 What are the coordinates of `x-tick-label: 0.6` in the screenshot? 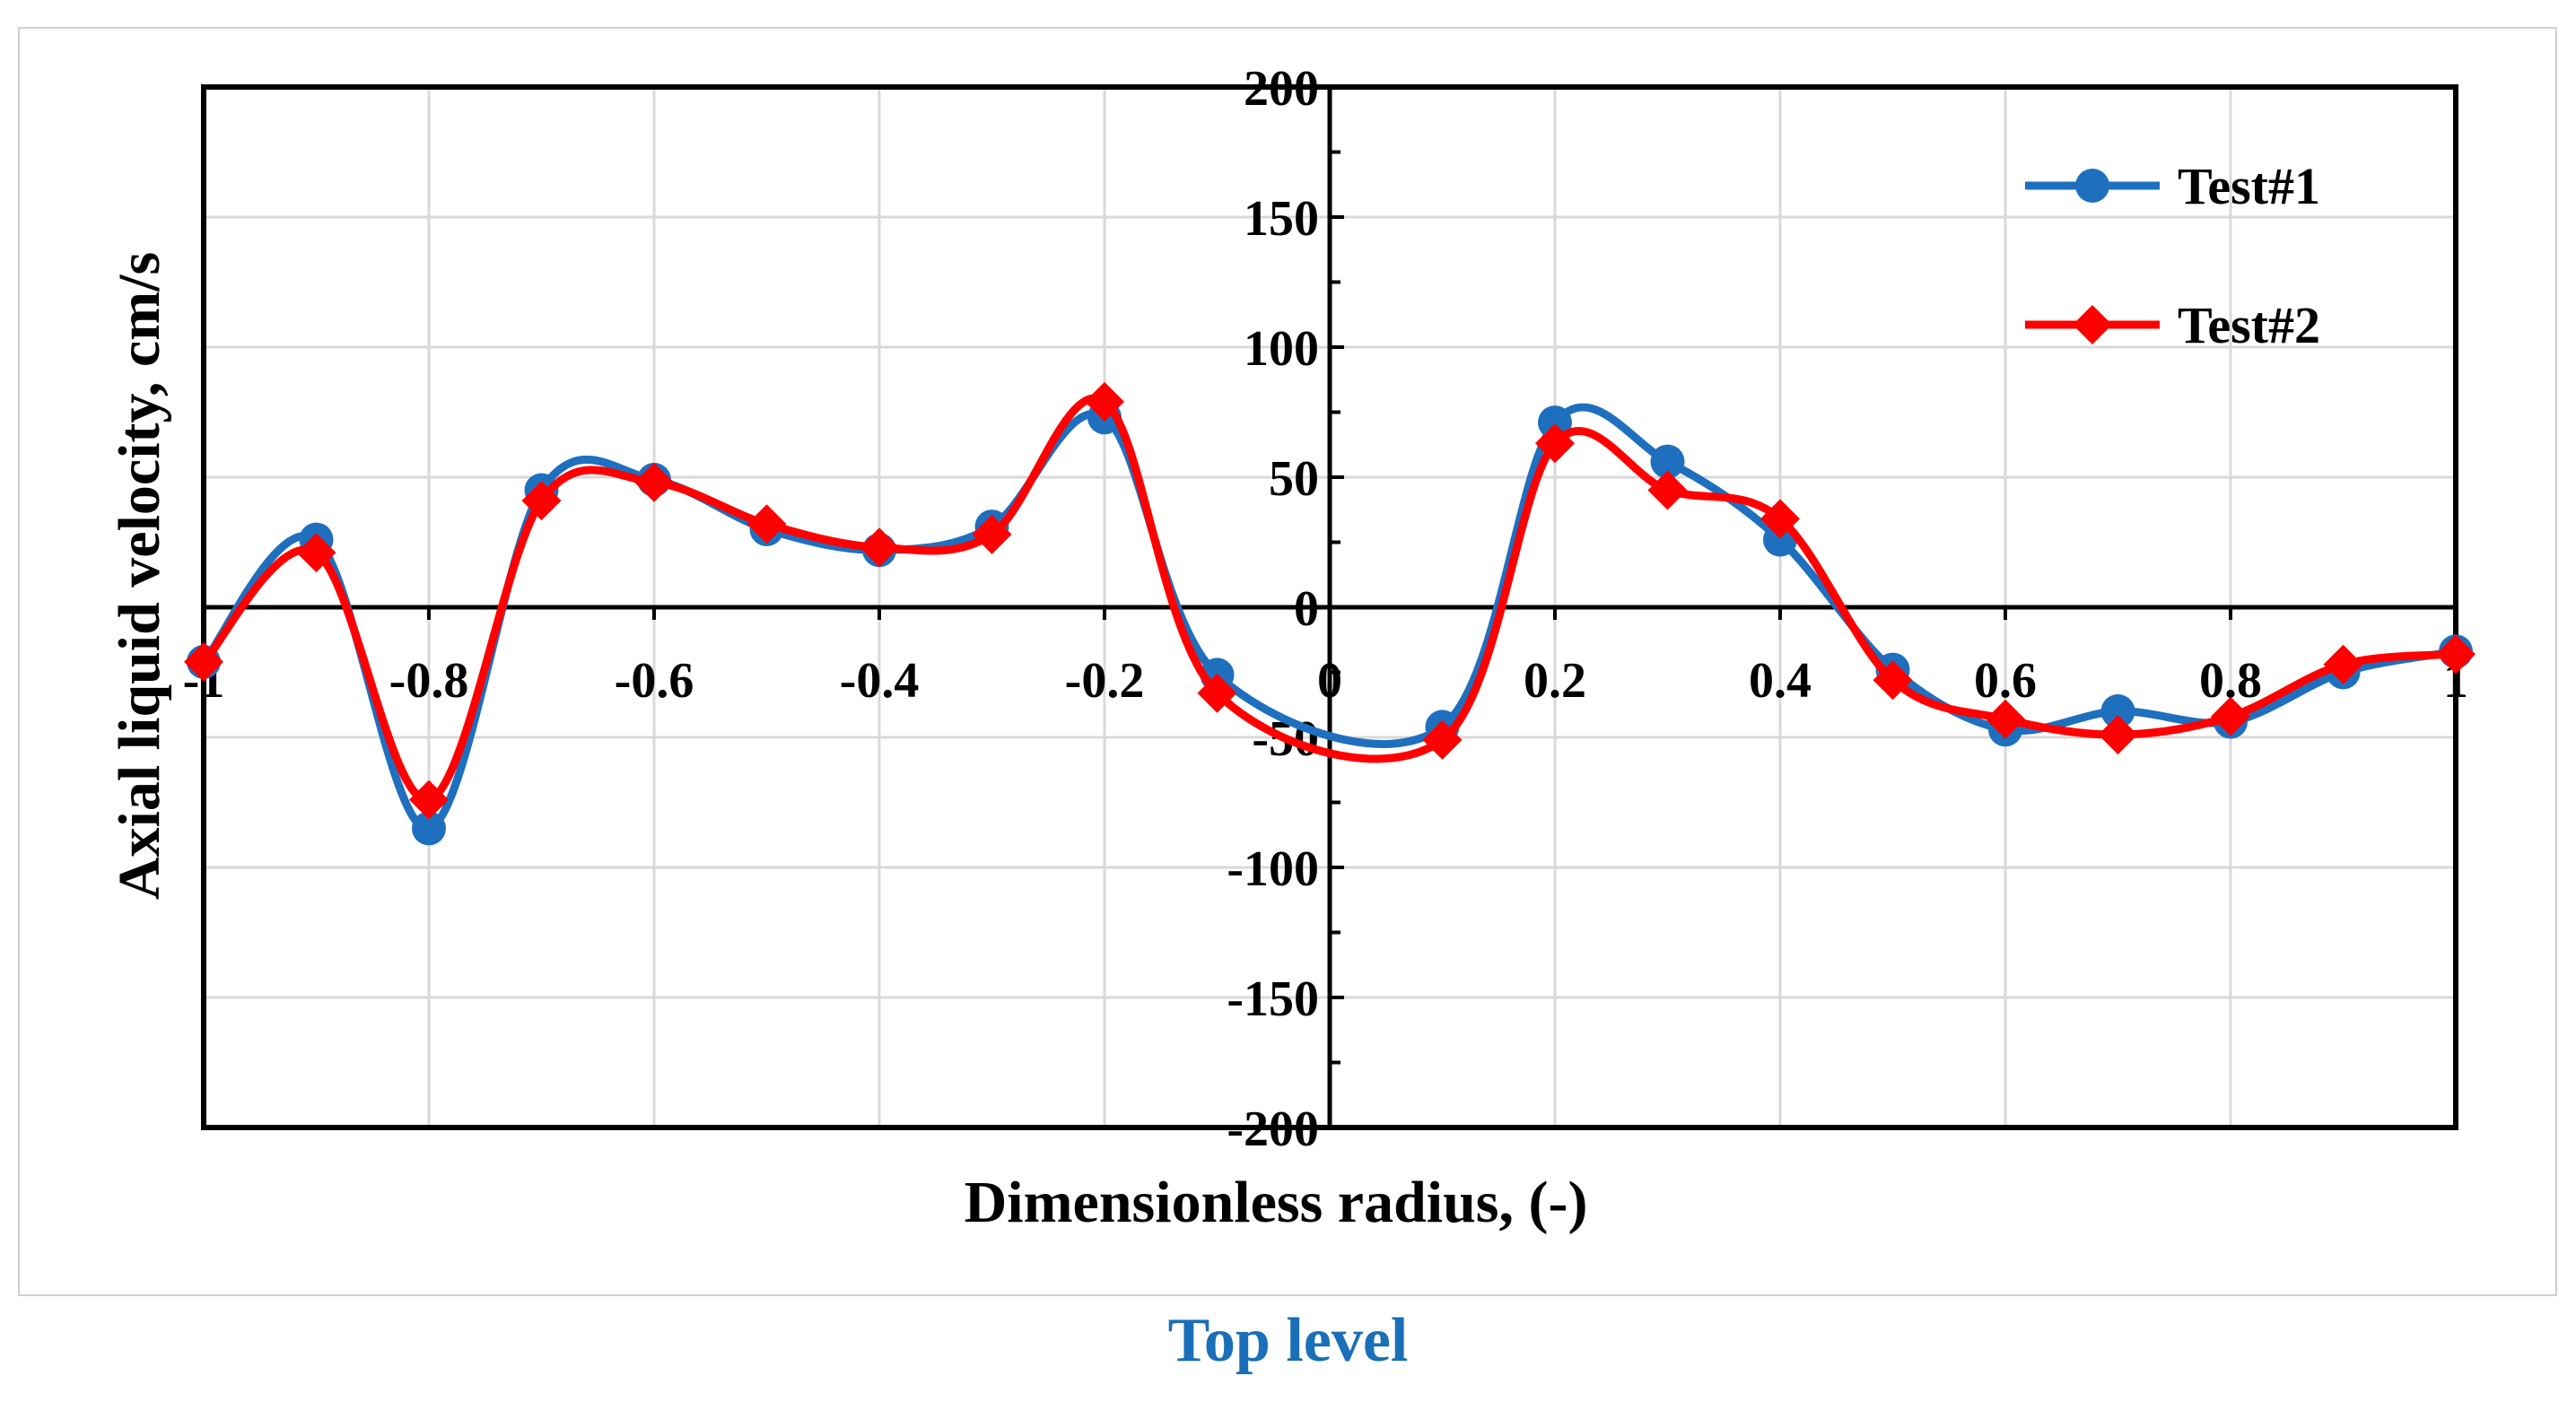 It's located at (2006, 681).